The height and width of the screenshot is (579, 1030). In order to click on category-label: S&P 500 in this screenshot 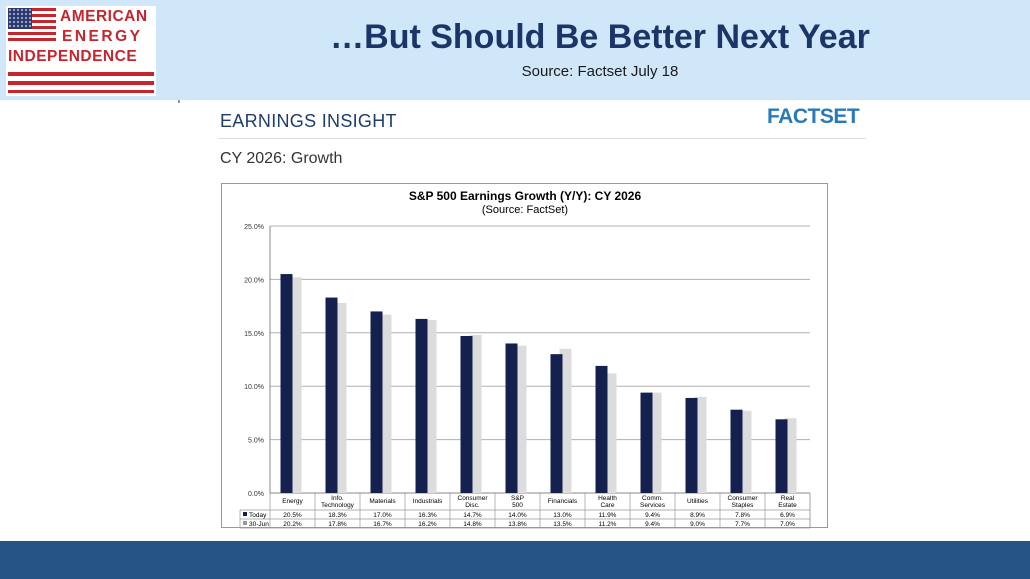, I will do `click(517, 502)`.